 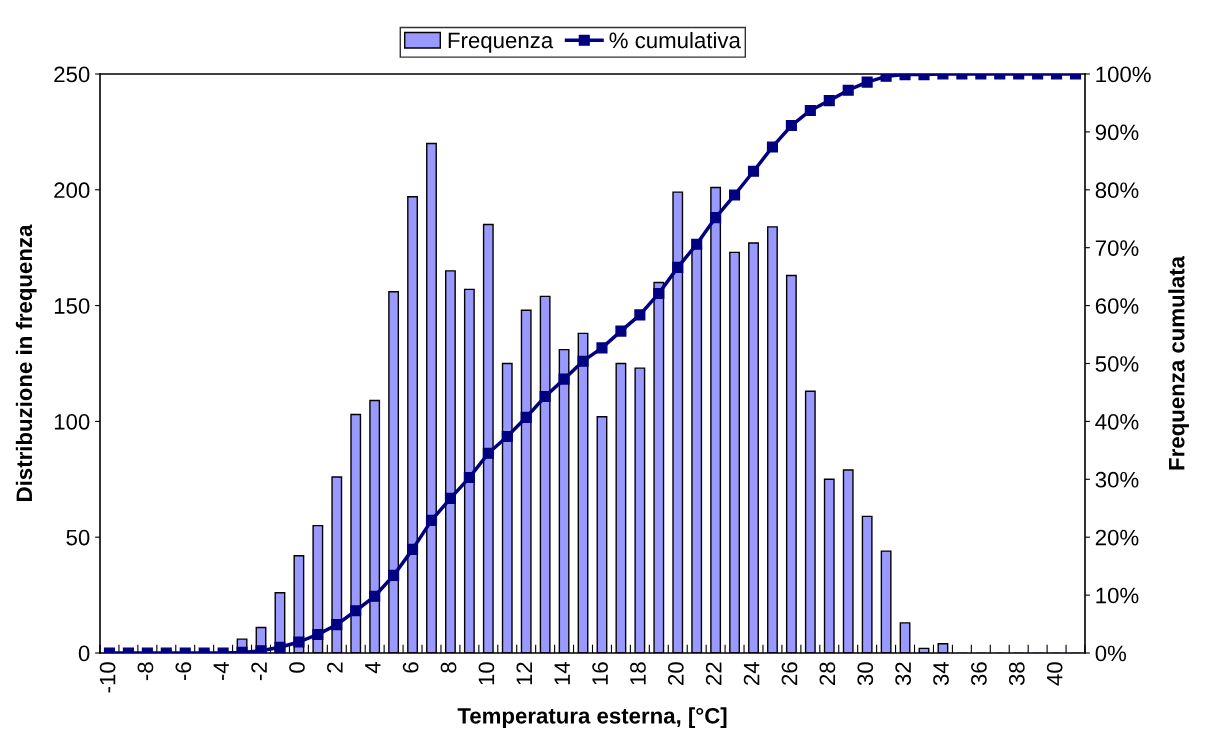 I want to click on y-tick-label: 100, so click(x=72, y=421).